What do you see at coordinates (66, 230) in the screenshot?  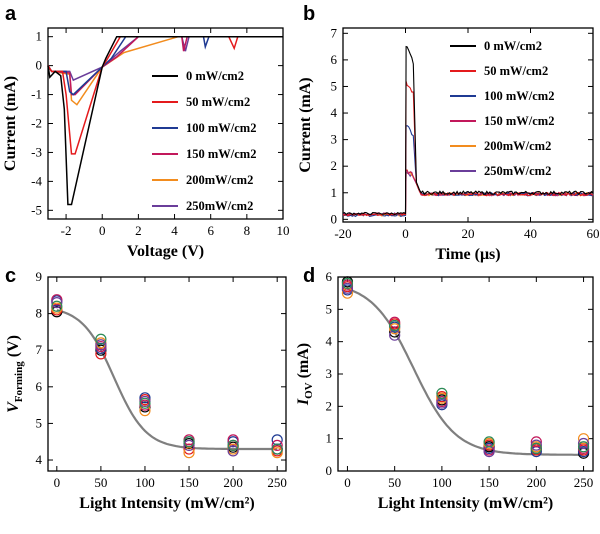 I see `x-tick-label: -2` at bounding box center [66, 230].